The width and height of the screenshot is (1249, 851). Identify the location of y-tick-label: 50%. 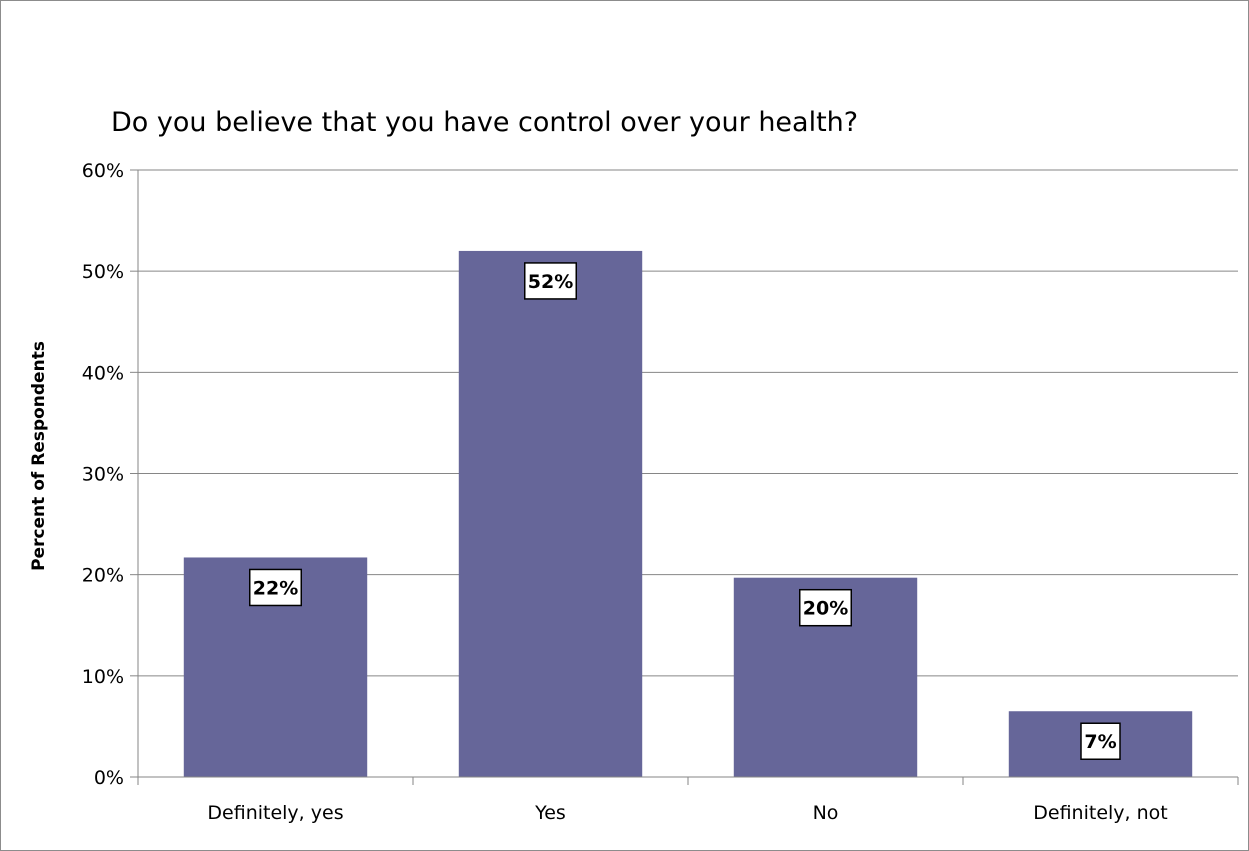
(103, 272).